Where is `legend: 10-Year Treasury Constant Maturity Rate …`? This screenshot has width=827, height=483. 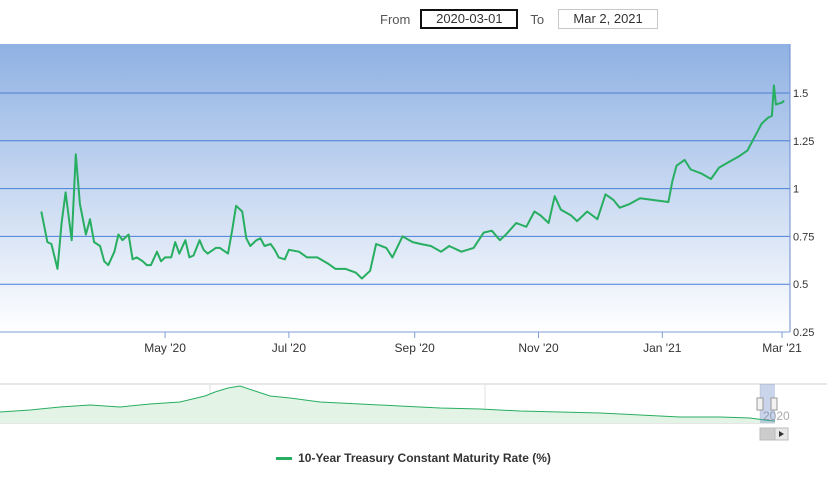
legend: 10-Year Treasury Constant Maturity Rate … is located at coordinates (413, 458).